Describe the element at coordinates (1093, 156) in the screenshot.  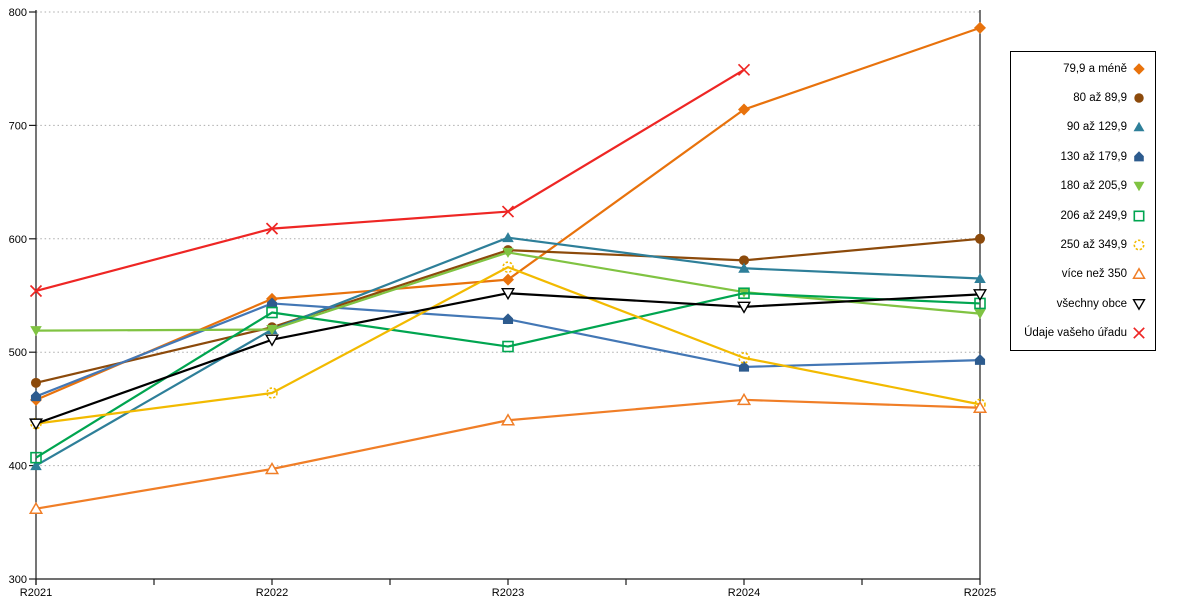
I see `legend-label: 130 až 179,9` at that location.